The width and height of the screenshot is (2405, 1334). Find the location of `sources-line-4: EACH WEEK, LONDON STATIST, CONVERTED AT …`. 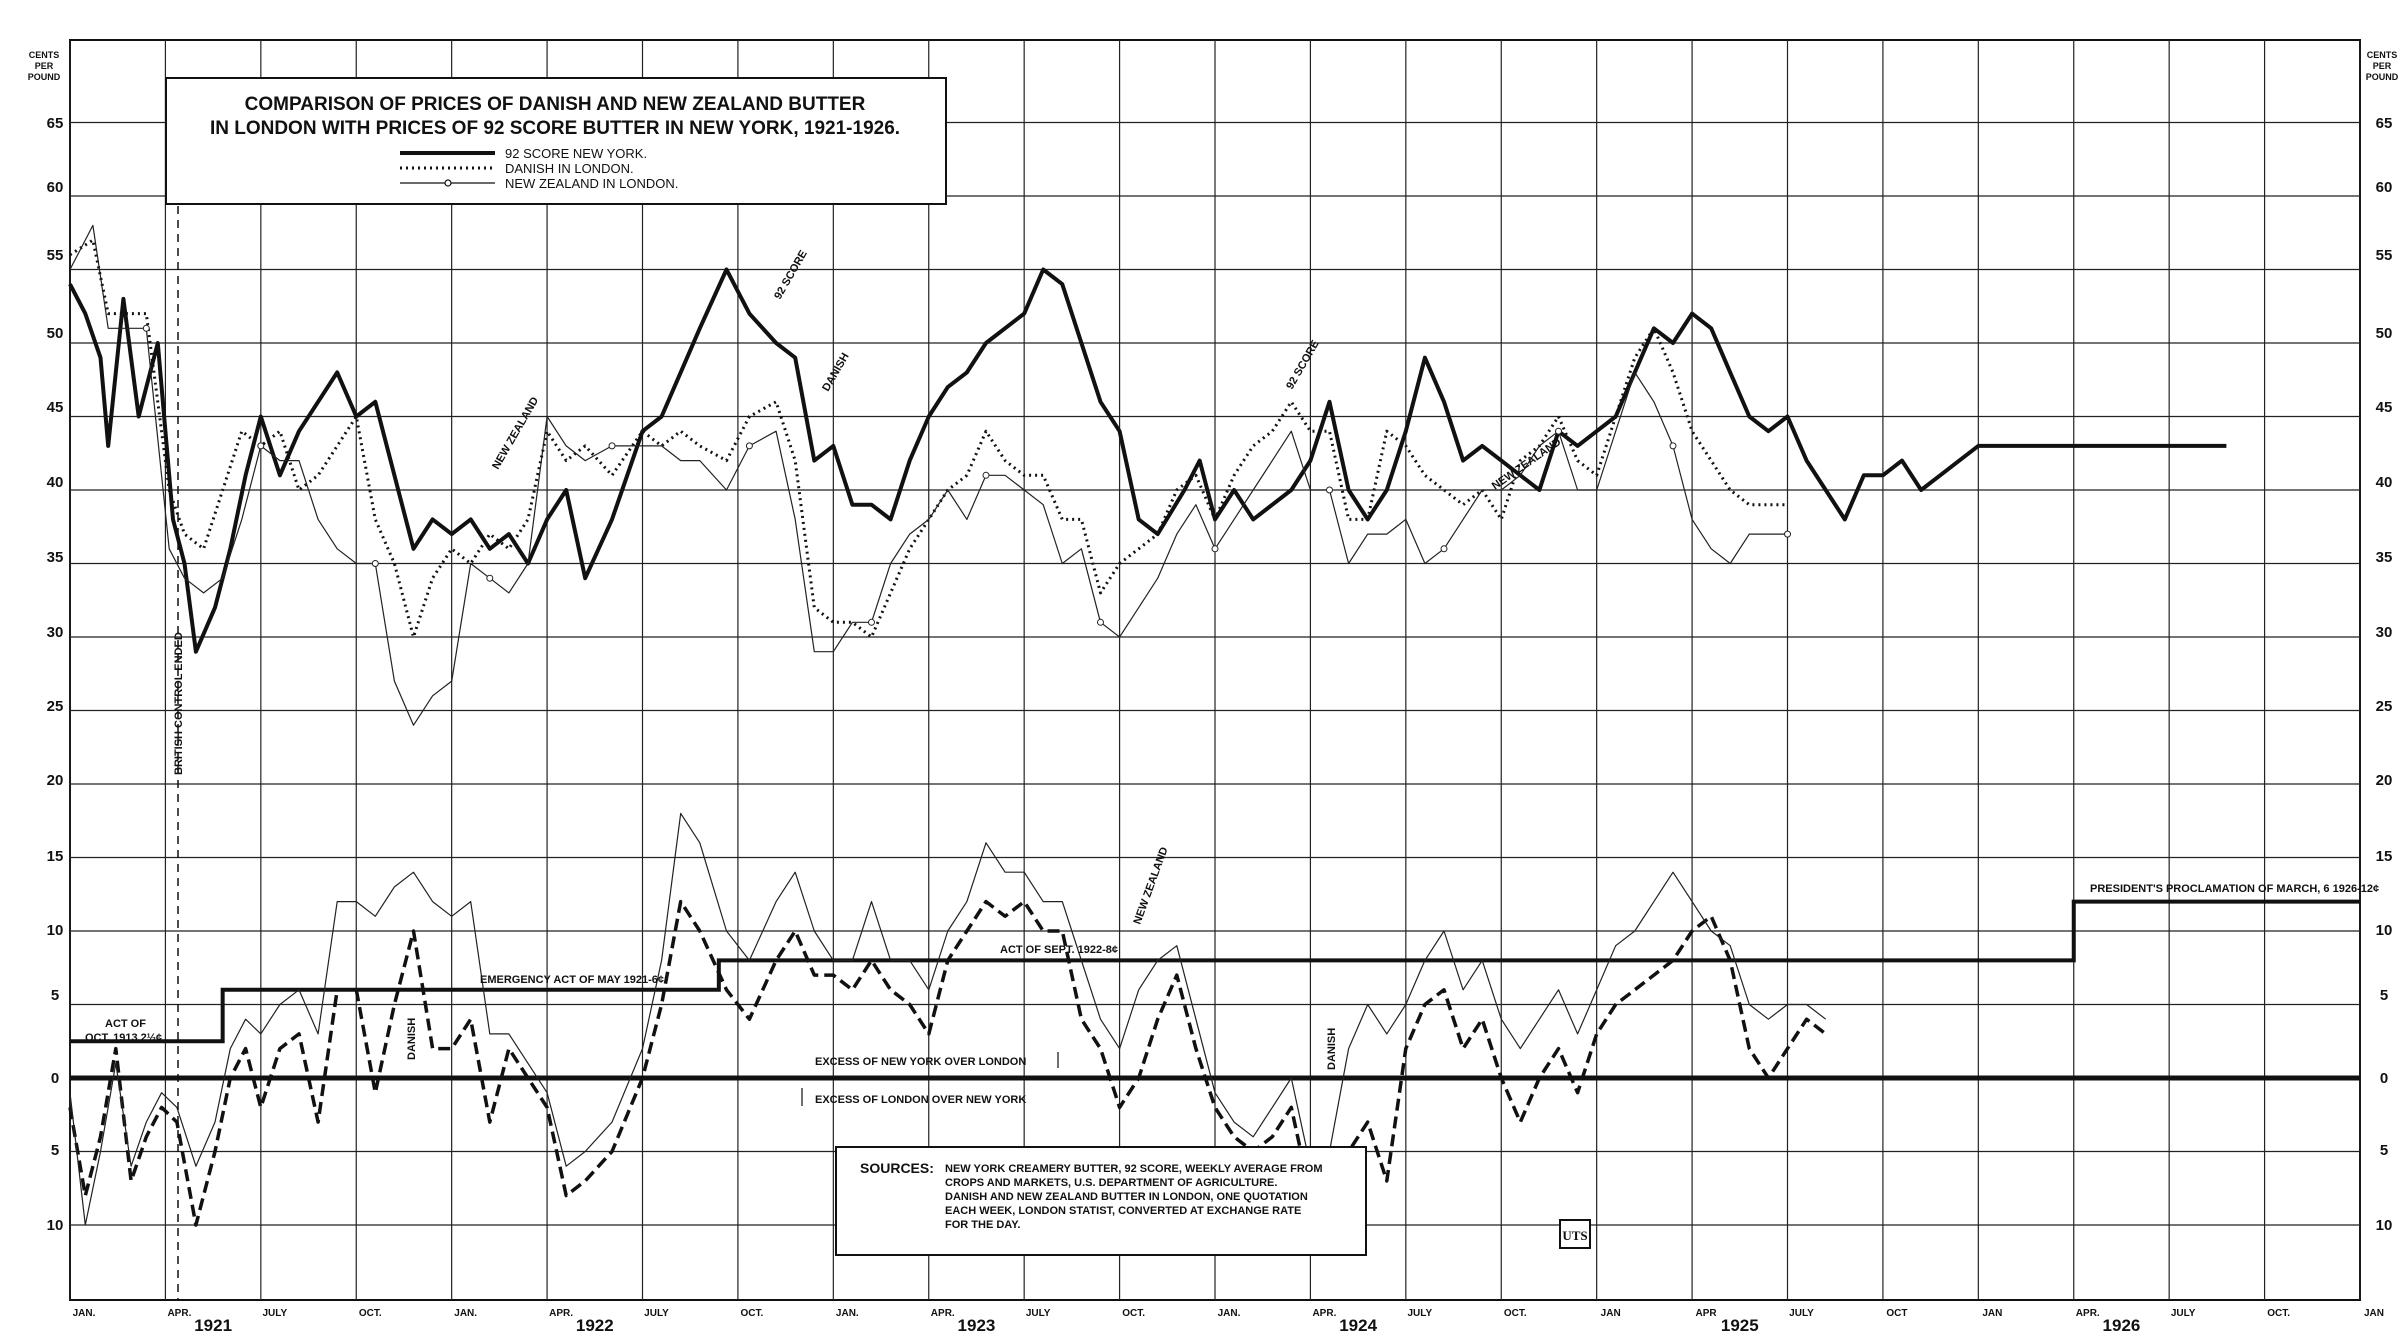

sources-line-4: EACH WEEK, LONDON STATIST, CONVERTED AT … is located at coordinates (1123, 1211).